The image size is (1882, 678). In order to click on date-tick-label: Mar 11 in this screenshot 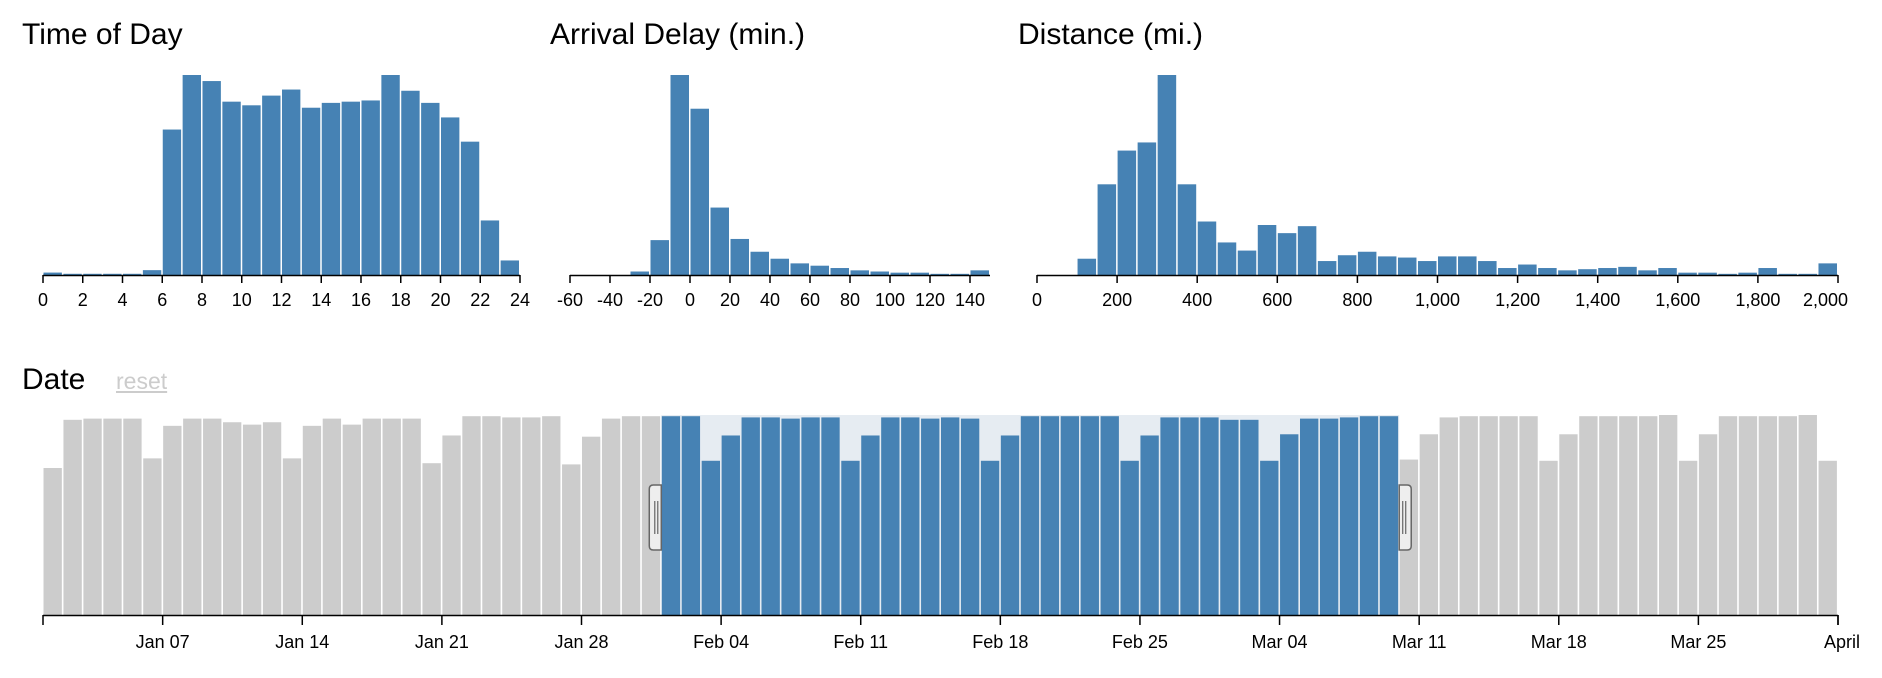, I will do `click(1419, 642)`.